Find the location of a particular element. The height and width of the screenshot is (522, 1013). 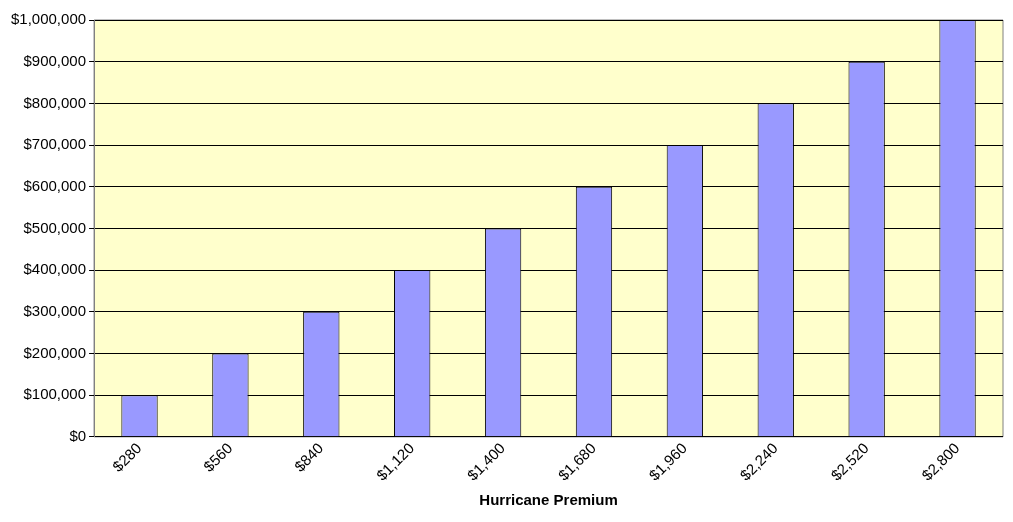

y-tick-label: $200,000 is located at coordinates (55, 352).